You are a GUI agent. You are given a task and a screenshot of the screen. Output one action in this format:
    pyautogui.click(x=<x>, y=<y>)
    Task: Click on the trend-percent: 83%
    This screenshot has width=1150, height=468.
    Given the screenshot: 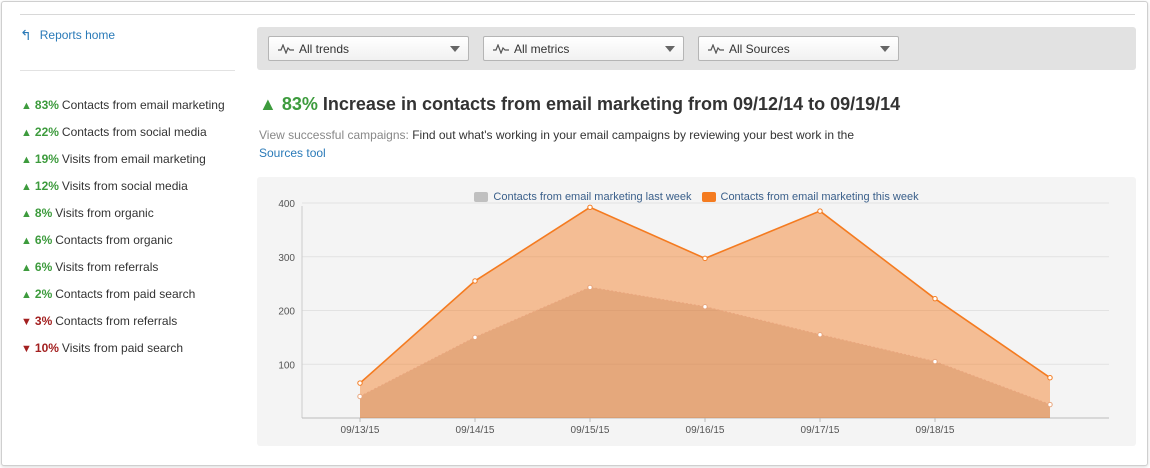 What is the action you would take?
    pyautogui.click(x=46, y=105)
    